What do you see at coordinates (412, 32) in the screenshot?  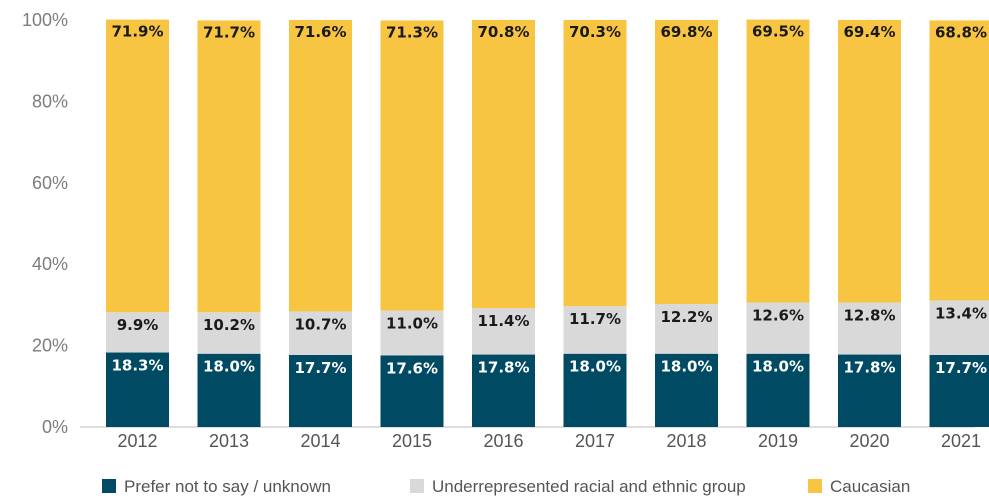 I see `data-label: 71.3%` at bounding box center [412, 32].